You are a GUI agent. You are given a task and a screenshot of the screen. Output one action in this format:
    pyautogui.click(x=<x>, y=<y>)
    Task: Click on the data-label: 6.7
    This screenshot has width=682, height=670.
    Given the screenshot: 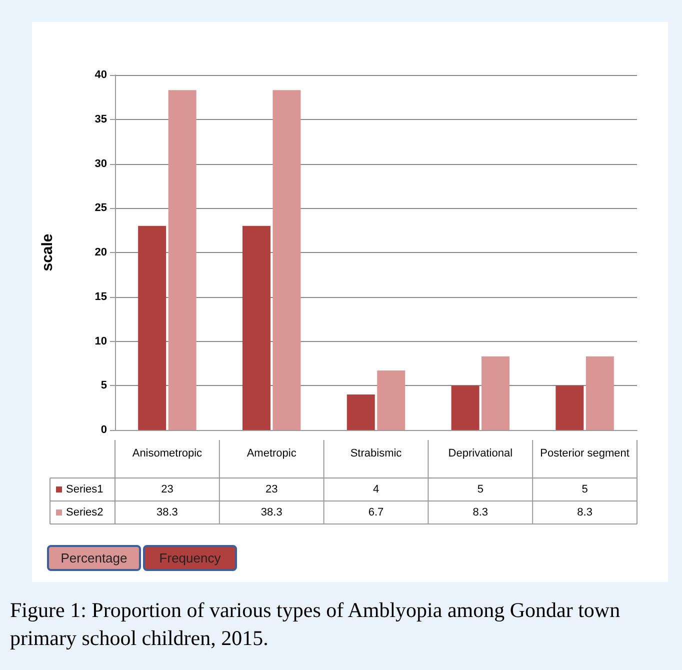 What is the action you would take?
    pyautogui.click(x=376, y=512)
    